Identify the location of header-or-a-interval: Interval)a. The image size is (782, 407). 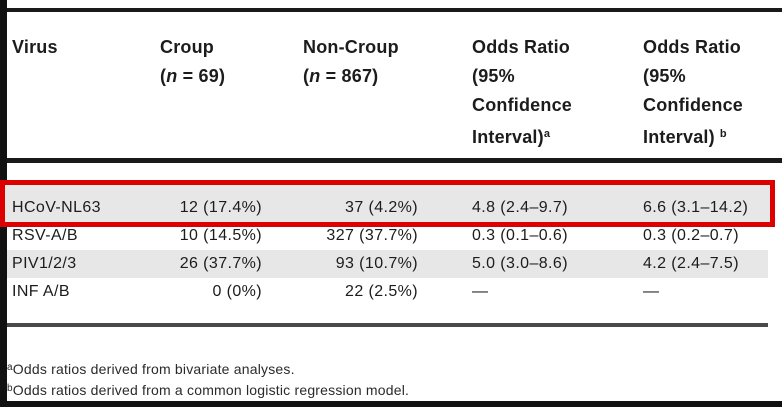
(511, 137).